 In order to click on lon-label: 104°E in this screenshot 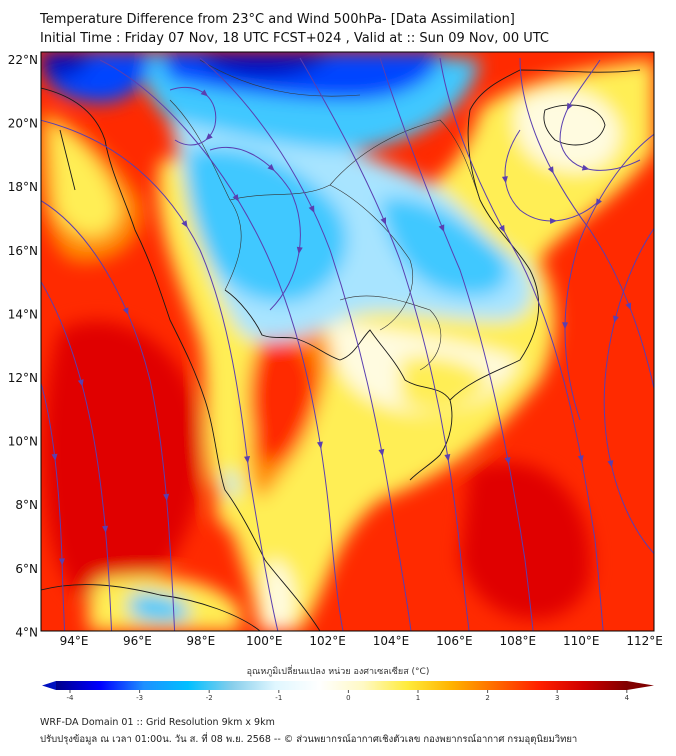, I will do `click(391, 641)`.